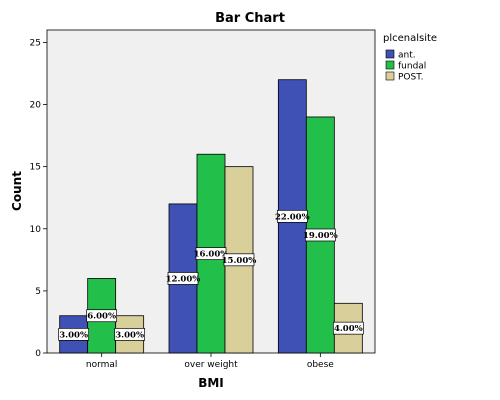 The width and height of the screenshot is (500, 400). What do you see at coordinates (102, 365) in the screenshot?
I see `x-tick-label: normal` at bounding box center [102, 365].